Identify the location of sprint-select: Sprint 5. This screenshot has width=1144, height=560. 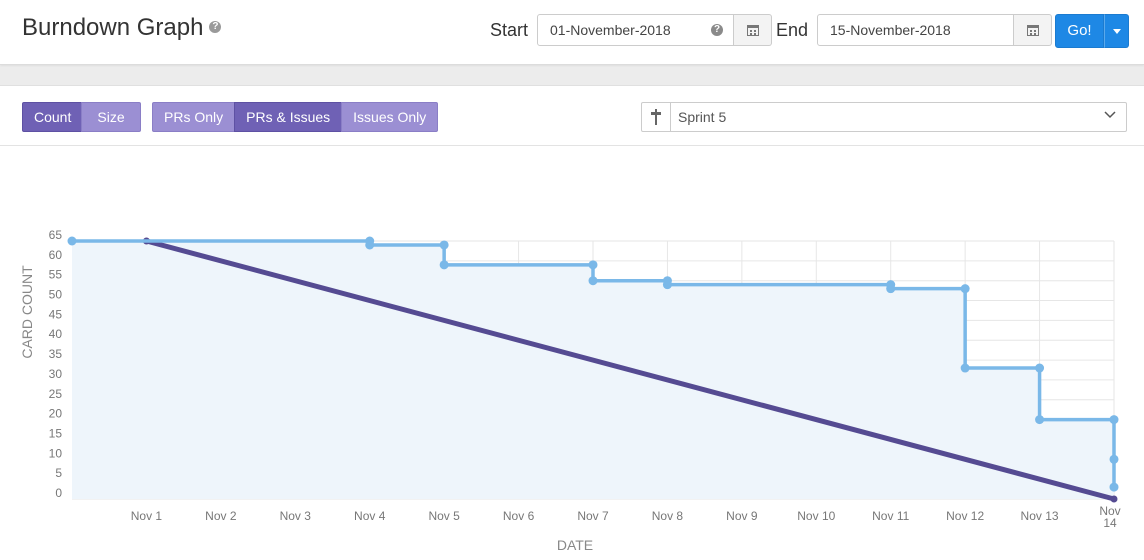
(884, 117).